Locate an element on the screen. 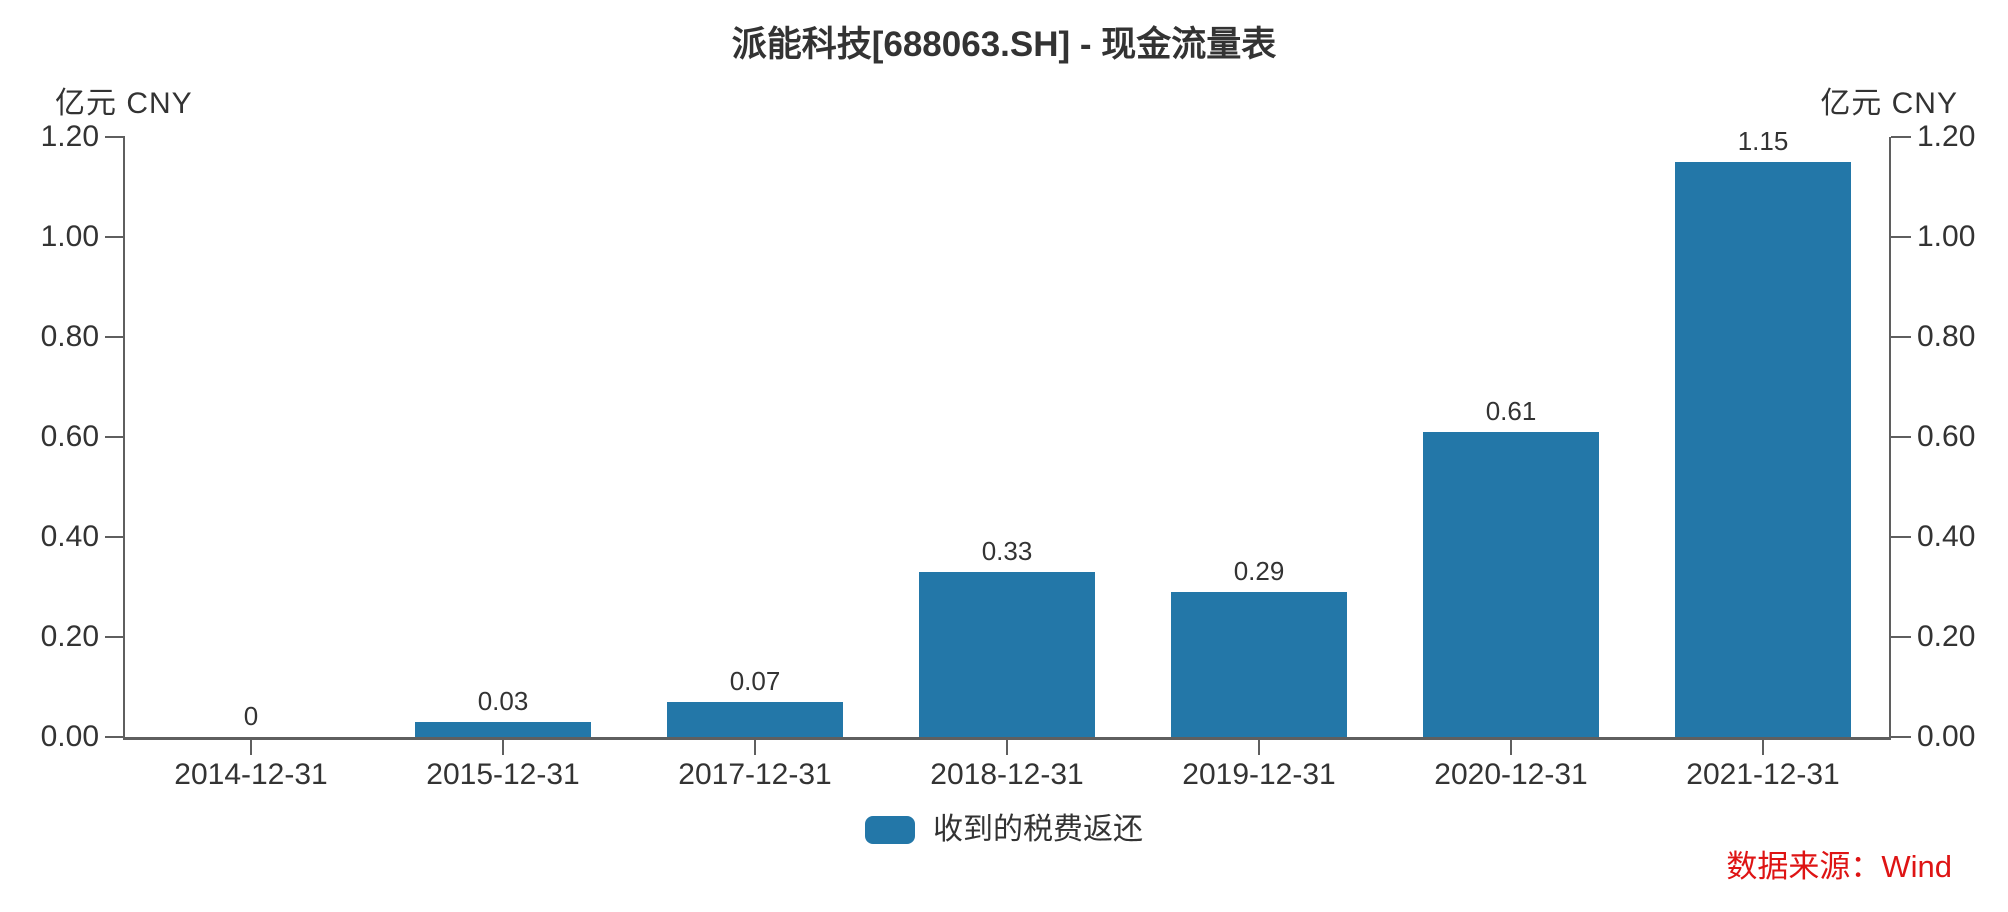 The width and height of the screenshot is (2008, 912). y-axis-label-right: 0.40 is located at coordinates (1946, 536).